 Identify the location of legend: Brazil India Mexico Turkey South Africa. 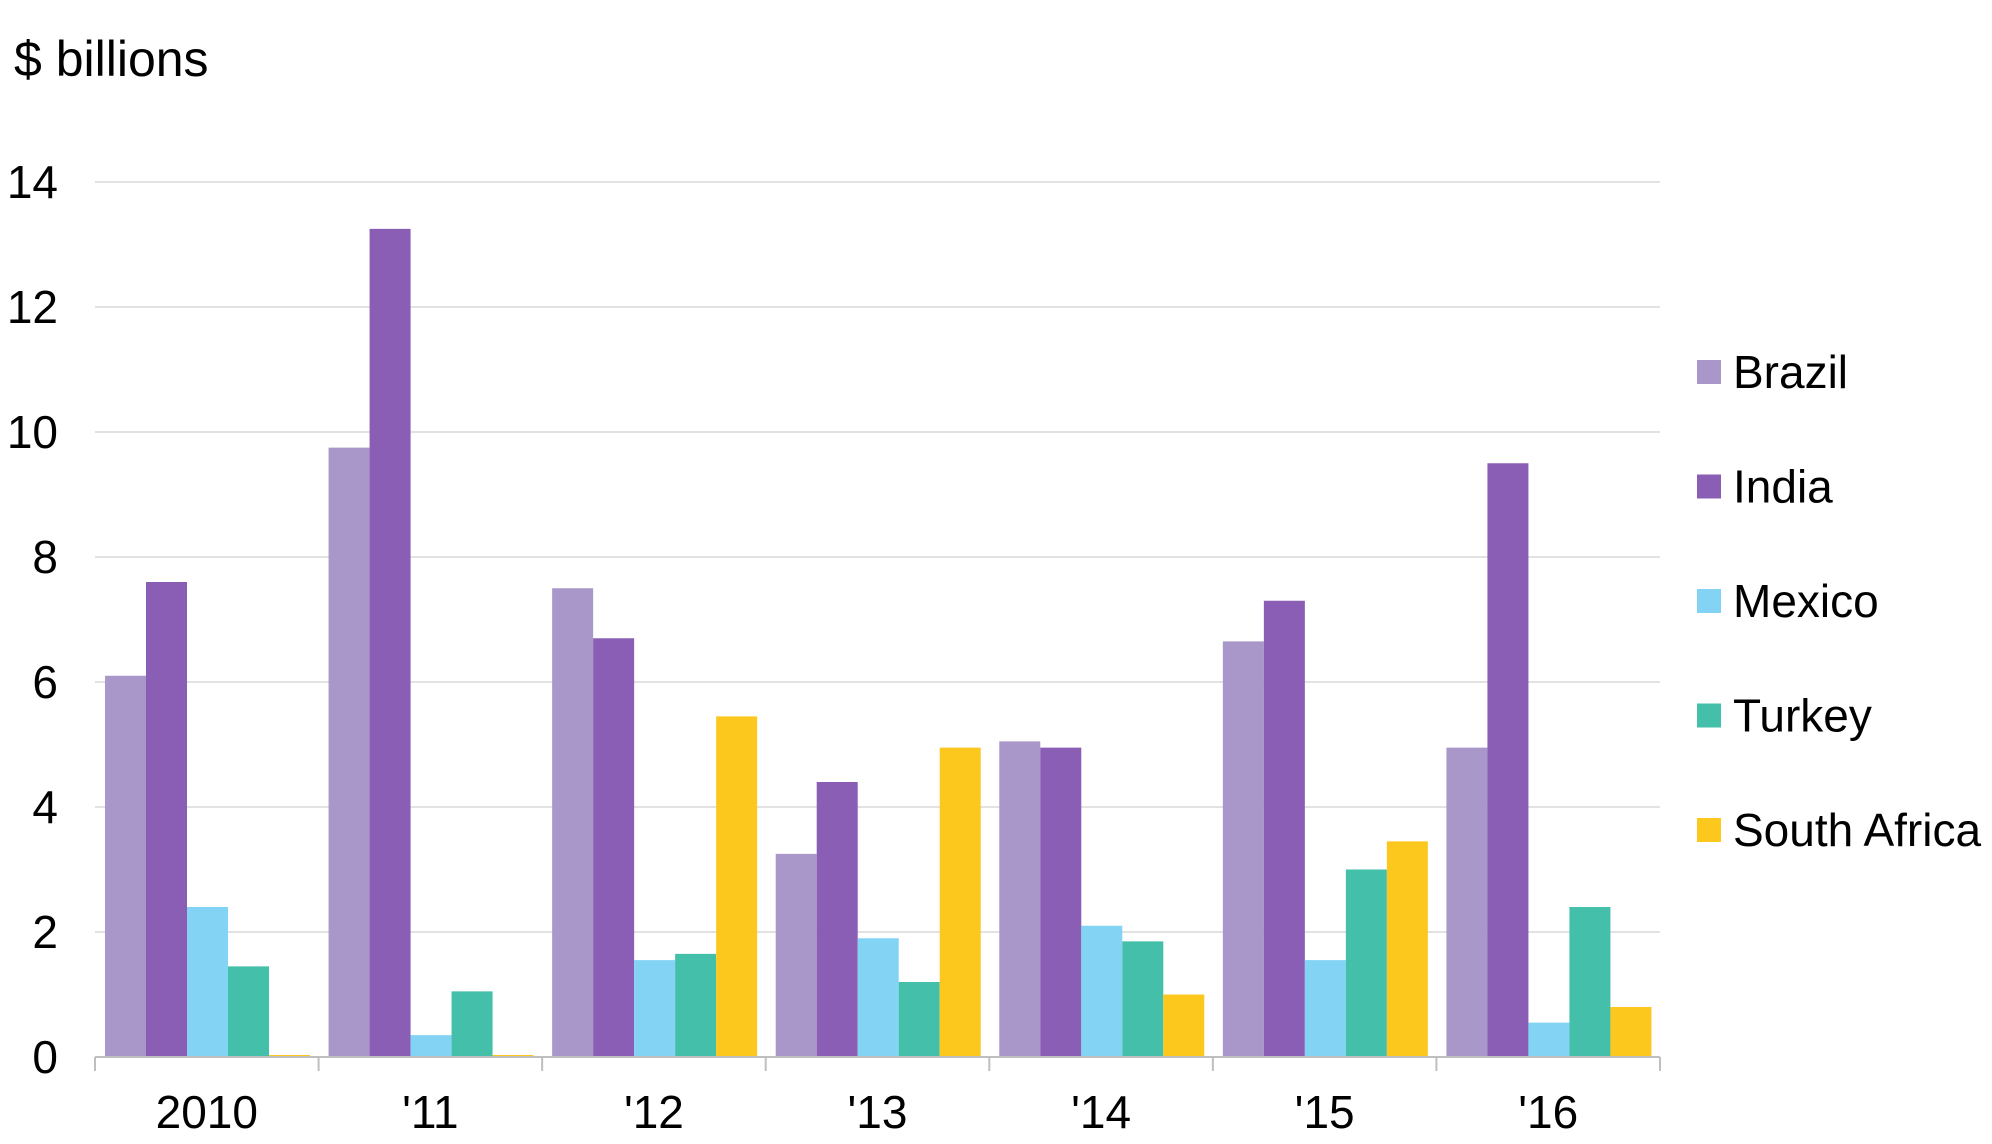
(1839, 601).